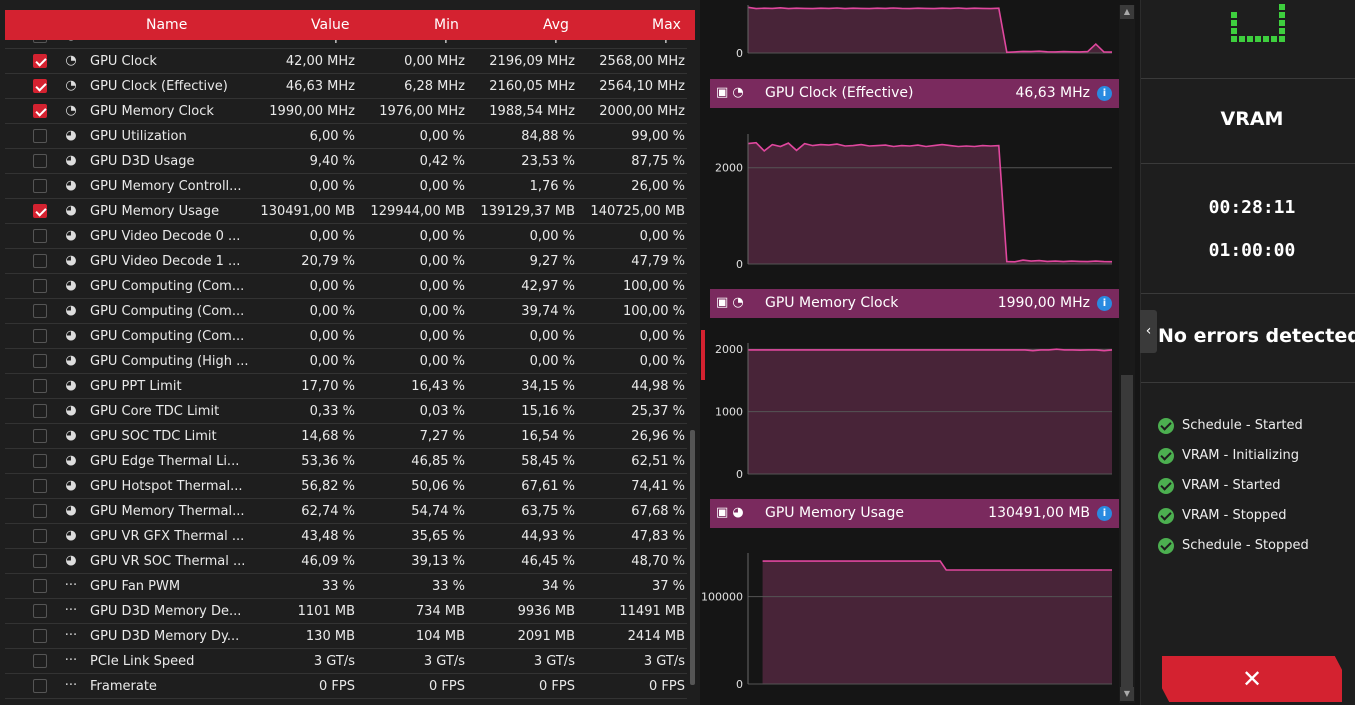 Image resolution: width=1355 pixels, height=705 pixels. Describe the element at coordinates (692, 557) in the screenshot. I see `table-scrollbar` at that location.